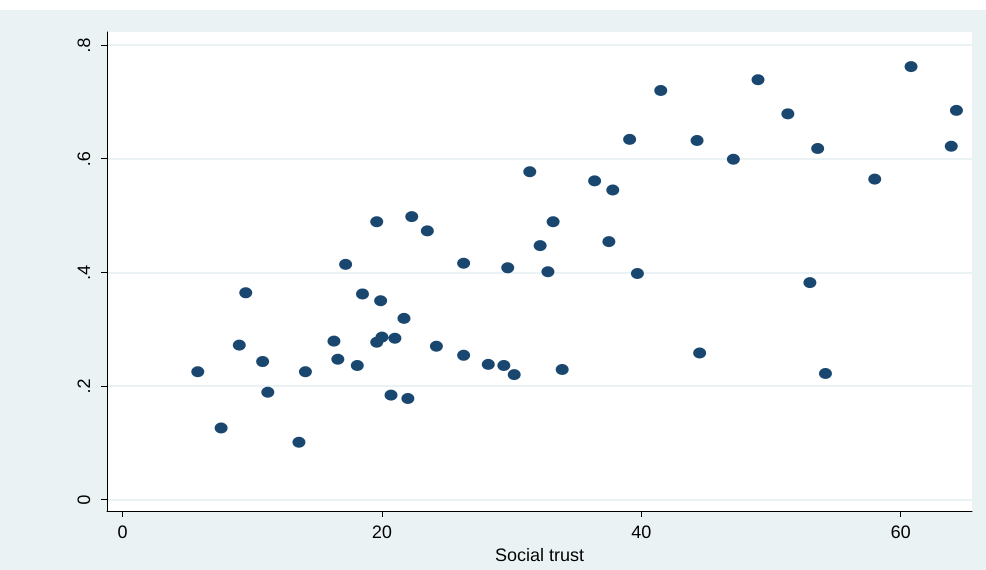 The image size is (986, 570). What do you see at coordinates (382, 532) in the screenshot?
I see `x-tick-label: 20` at bounding box center [382, 532].